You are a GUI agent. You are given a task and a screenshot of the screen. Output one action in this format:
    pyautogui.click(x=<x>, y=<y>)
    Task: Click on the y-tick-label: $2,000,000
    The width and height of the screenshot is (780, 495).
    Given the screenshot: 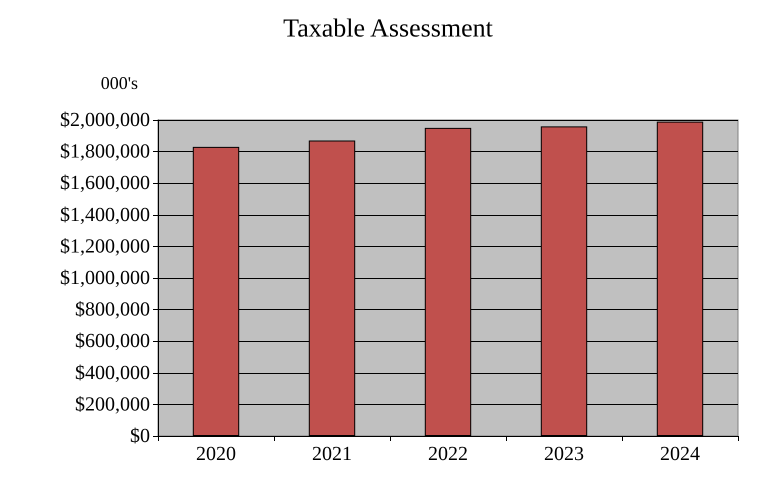 What is the action you would take?
    pyautogui.click(x=105, y=120)
    